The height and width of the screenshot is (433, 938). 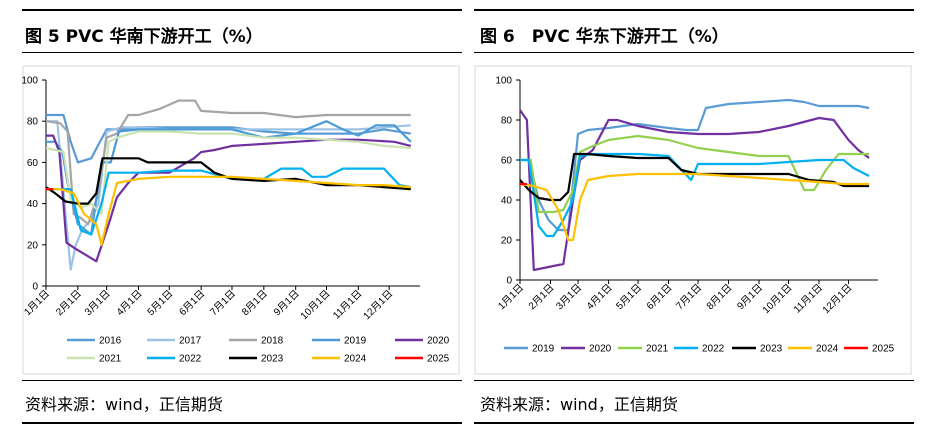 I want to click on right-title-rule, so click(x=694, y=52).